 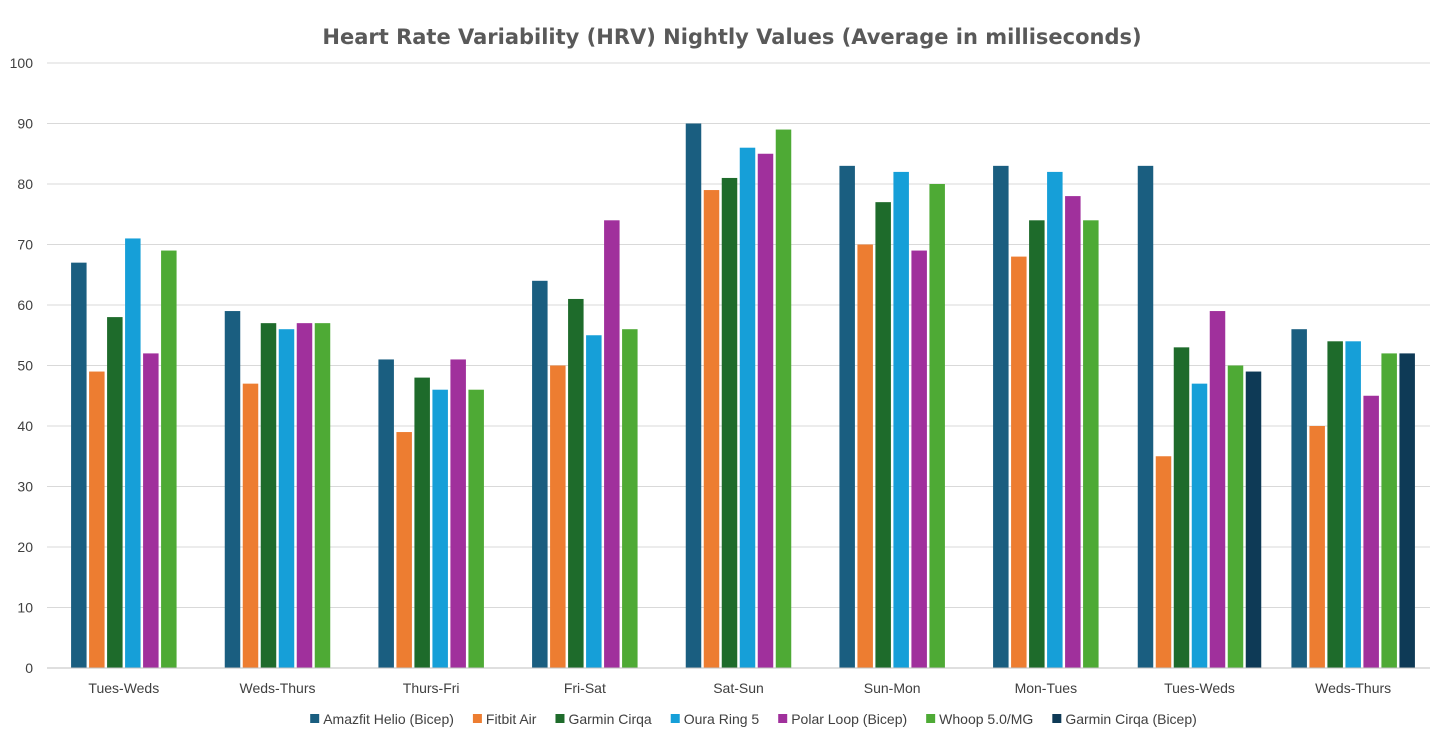 I want to click on x-tick-label: Mon-Tues, so click(x=1046, y=688).